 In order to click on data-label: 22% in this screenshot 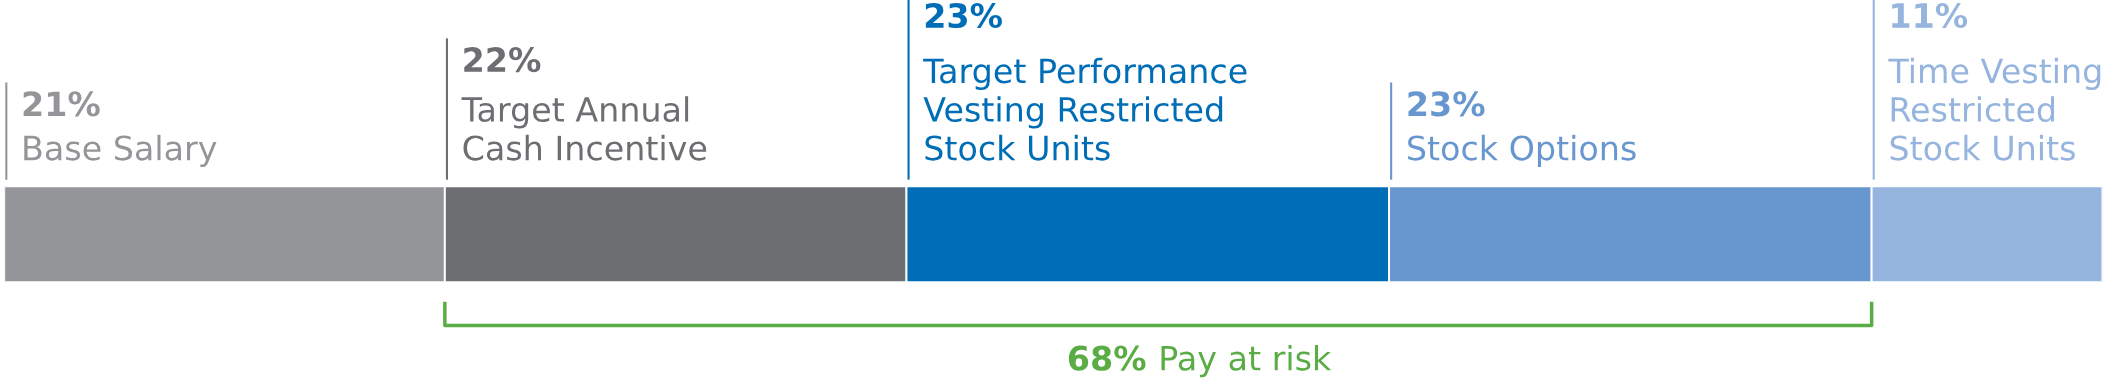, I will do `click(502, 60)`.